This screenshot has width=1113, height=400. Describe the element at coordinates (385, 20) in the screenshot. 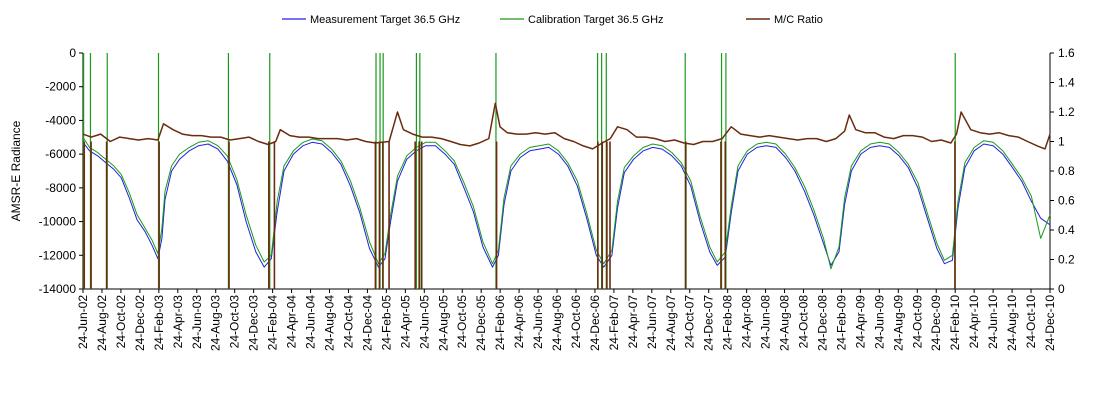

I see `legend-label-measurement: Measurement Target 36.5 GHz` at that location.